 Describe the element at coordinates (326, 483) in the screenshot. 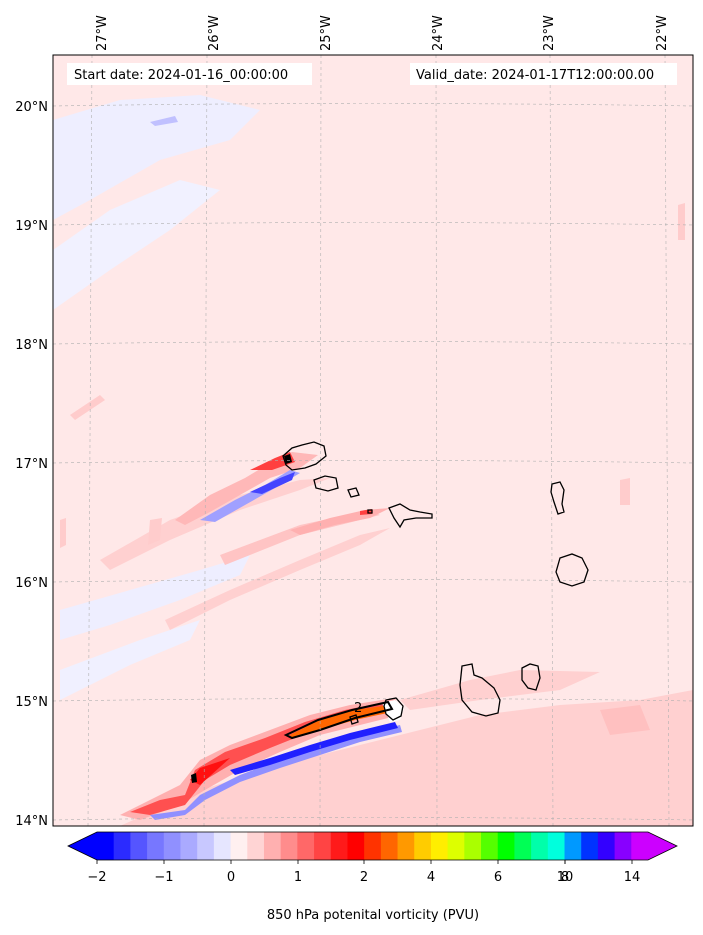

I see `island-sao-vicente` at that location.